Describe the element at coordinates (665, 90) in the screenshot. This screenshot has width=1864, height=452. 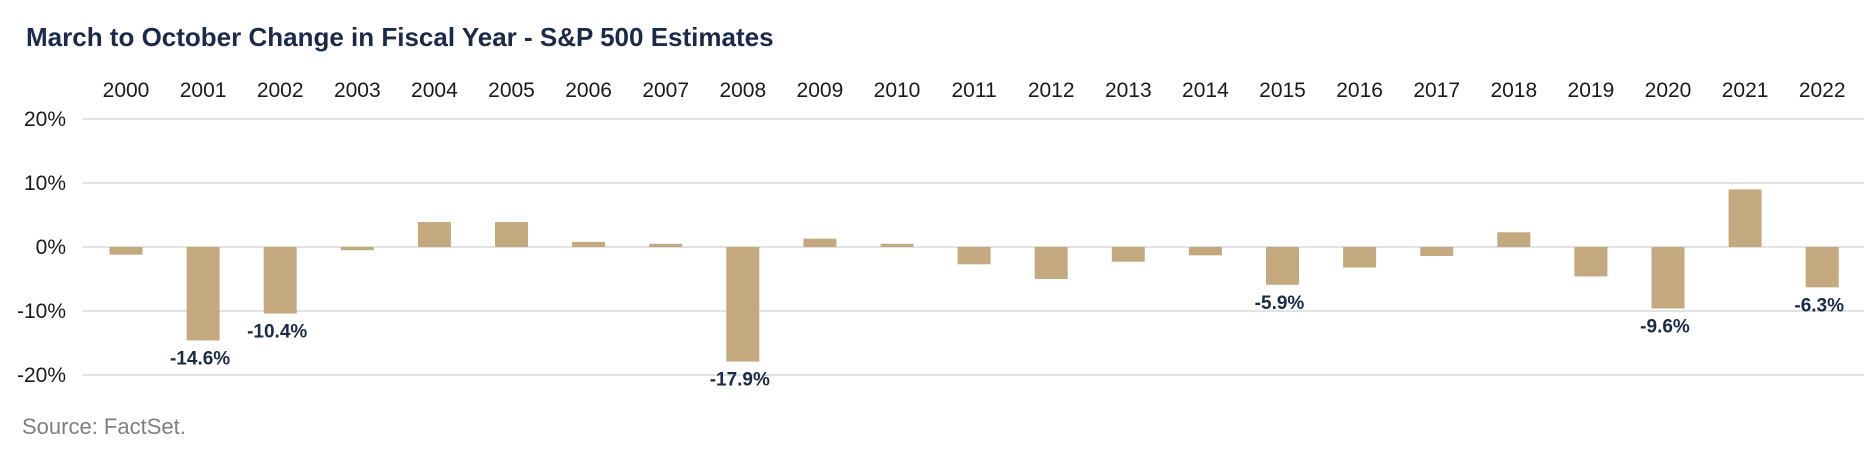
I see `x-tick-label: 2007` at that location.